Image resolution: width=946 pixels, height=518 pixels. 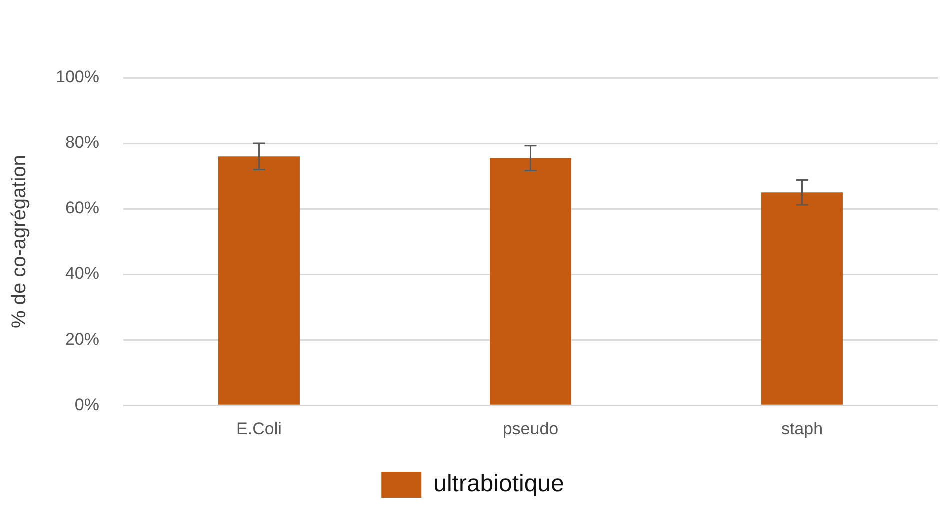 I want to click on y-tick-label: 60%, so click(x=82, y=208).